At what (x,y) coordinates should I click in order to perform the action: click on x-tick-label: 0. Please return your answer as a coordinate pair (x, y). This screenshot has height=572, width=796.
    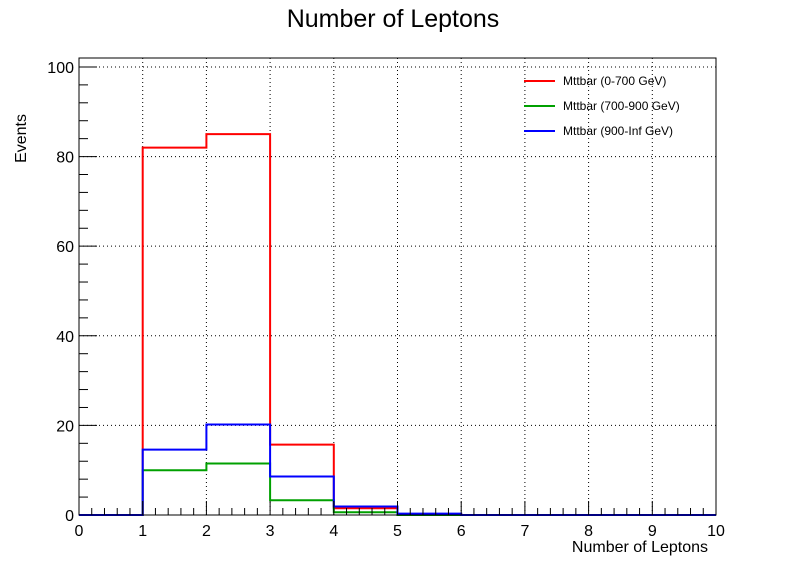
    Looking at the image, I should click on (79, 531).